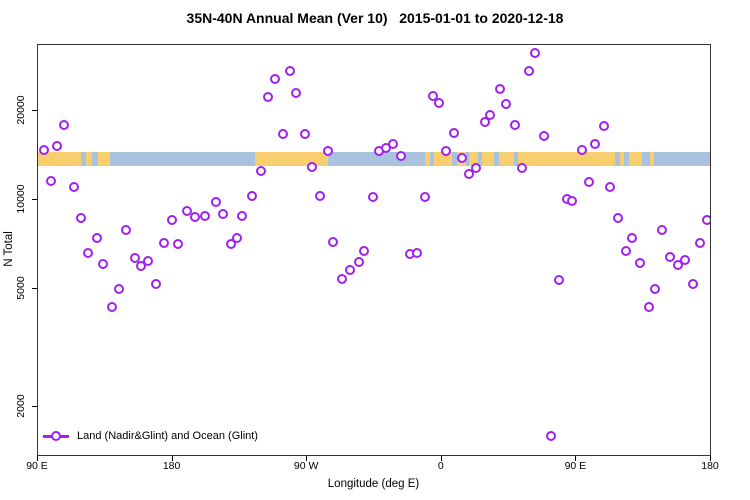 The width and height of the screenshot is (750, 500). I want to click on legend-symbol-circle-icon, so click(56, 436).